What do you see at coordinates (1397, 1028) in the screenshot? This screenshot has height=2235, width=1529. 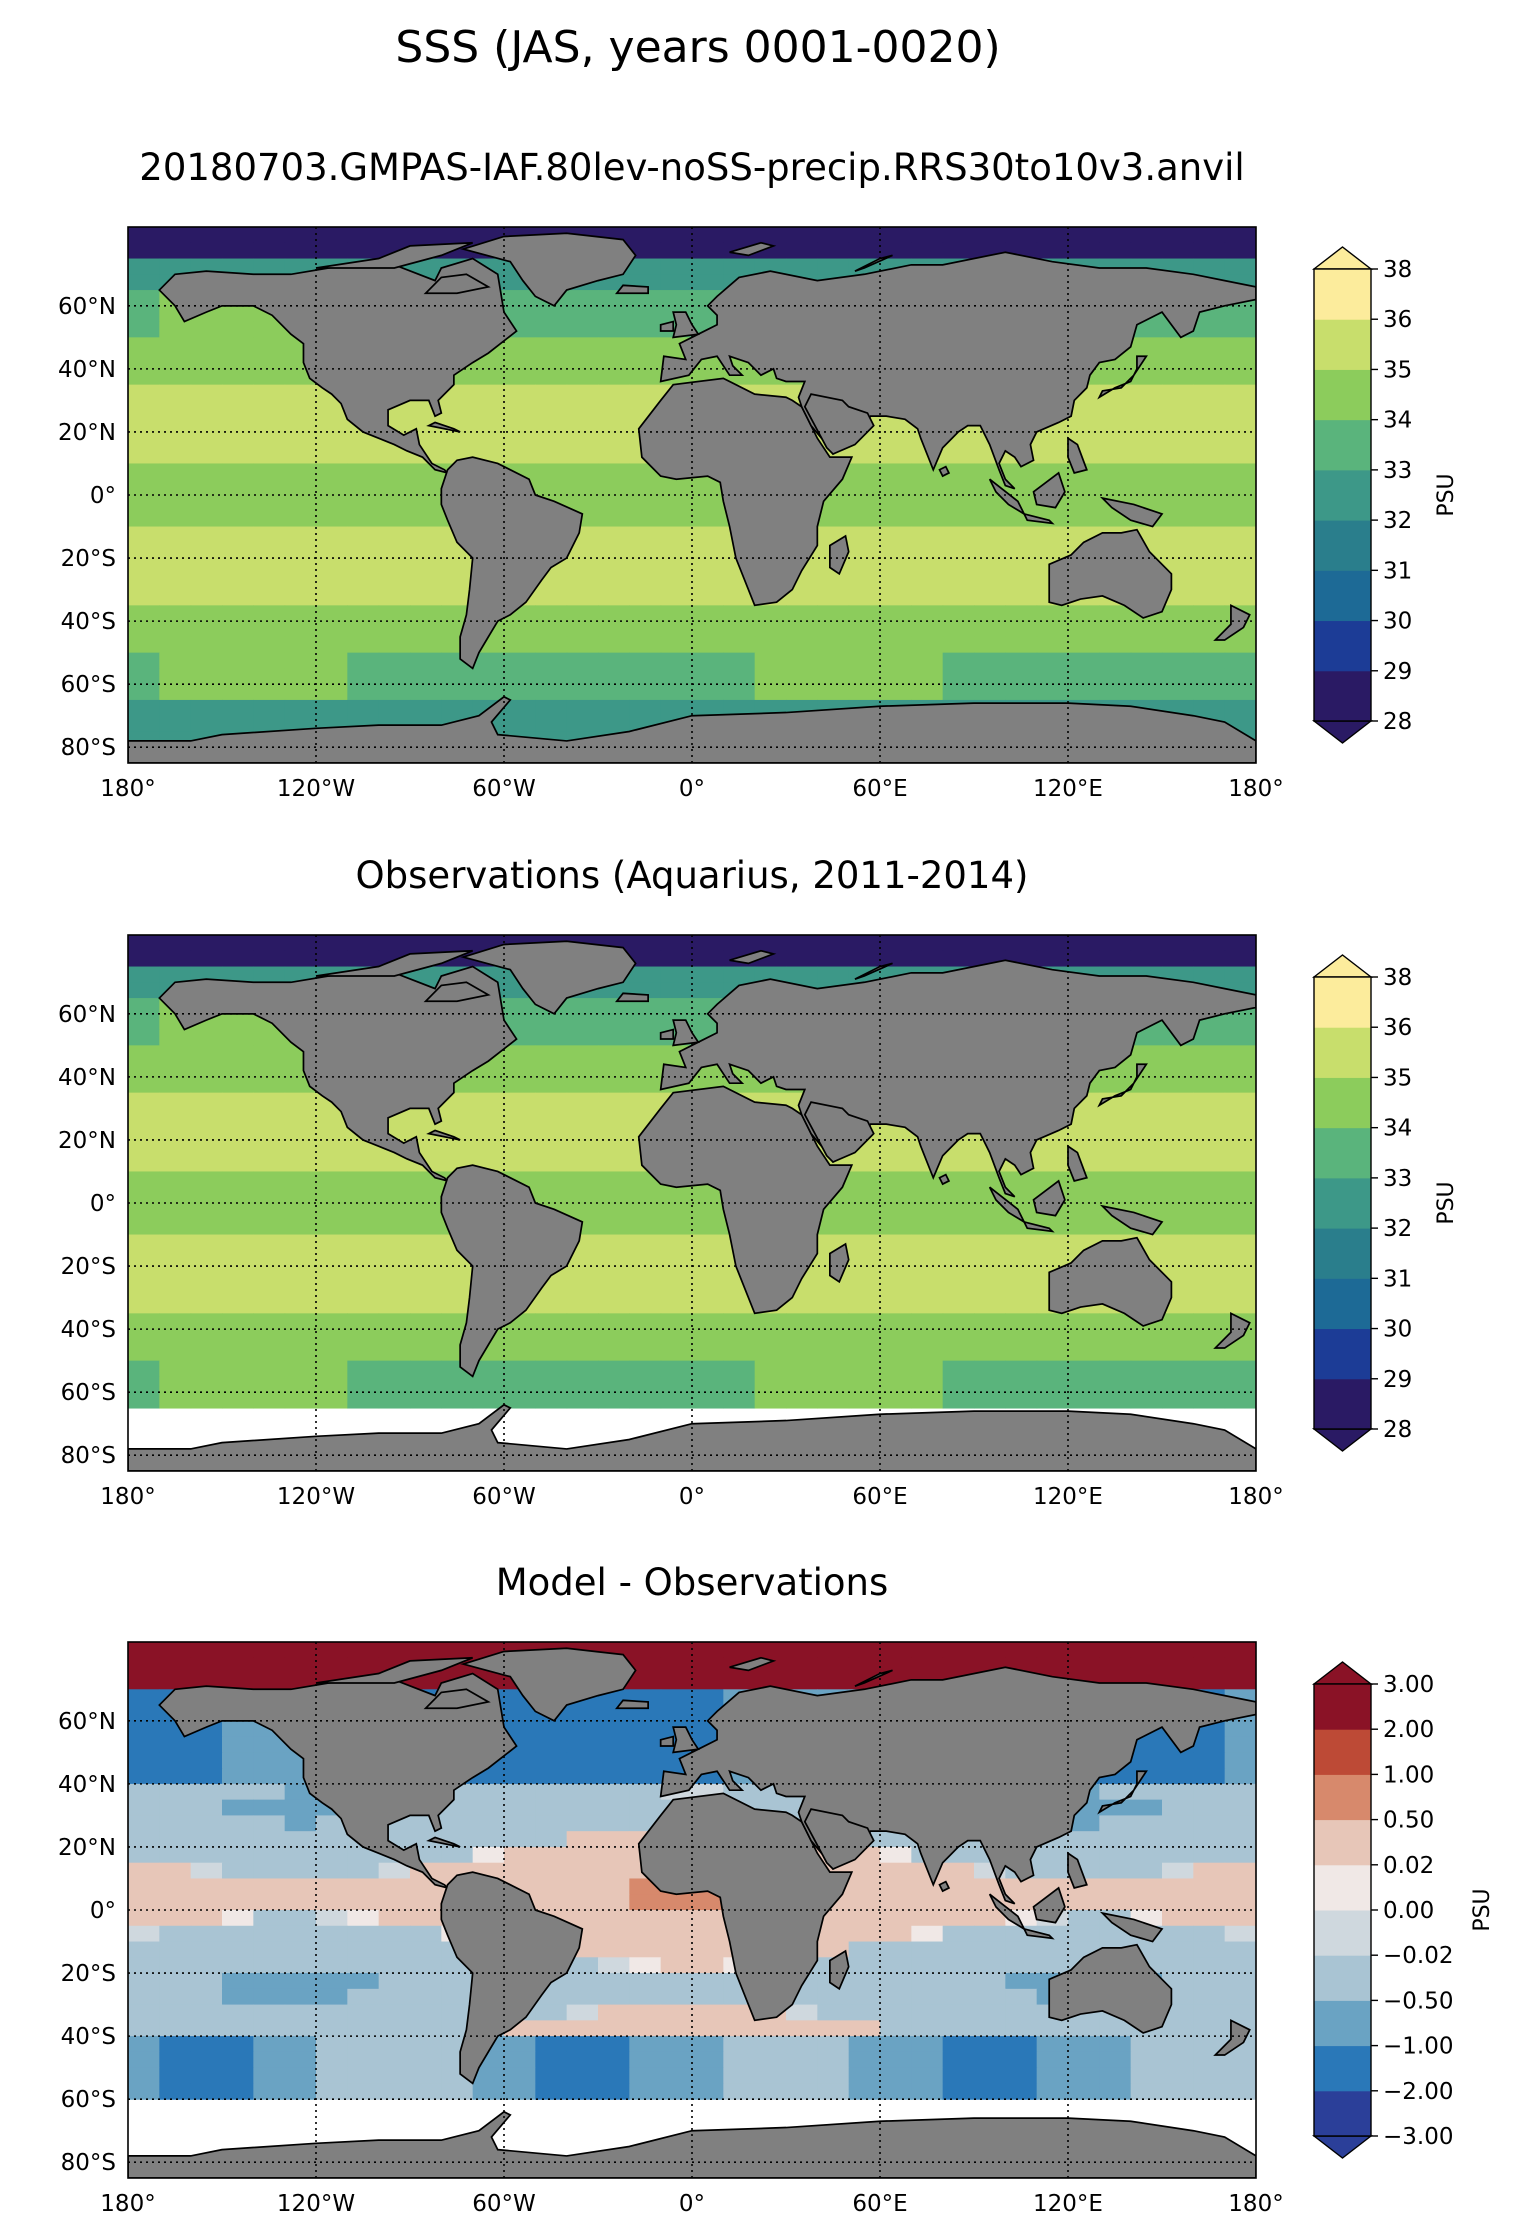 I see `colorbar-tick-label: 36` at bounding box center [1397, 1028].